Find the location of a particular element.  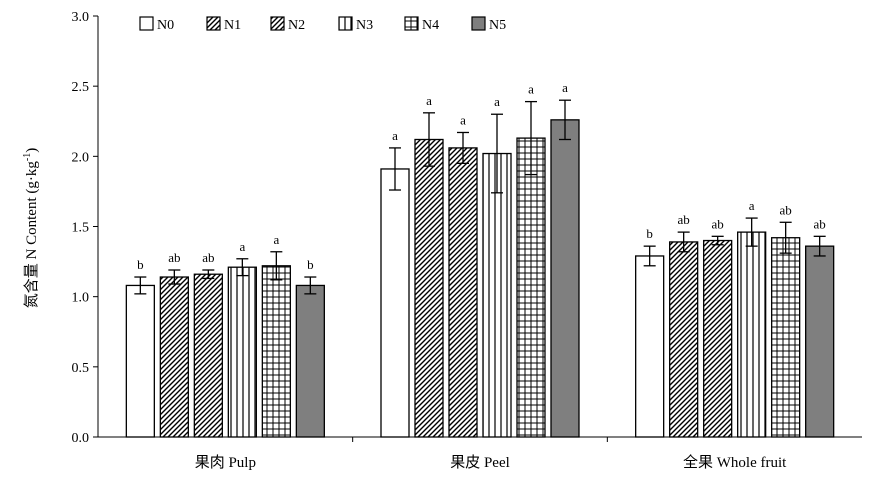

y-tick-label: 0.5 is located at coordinates (81, 368).